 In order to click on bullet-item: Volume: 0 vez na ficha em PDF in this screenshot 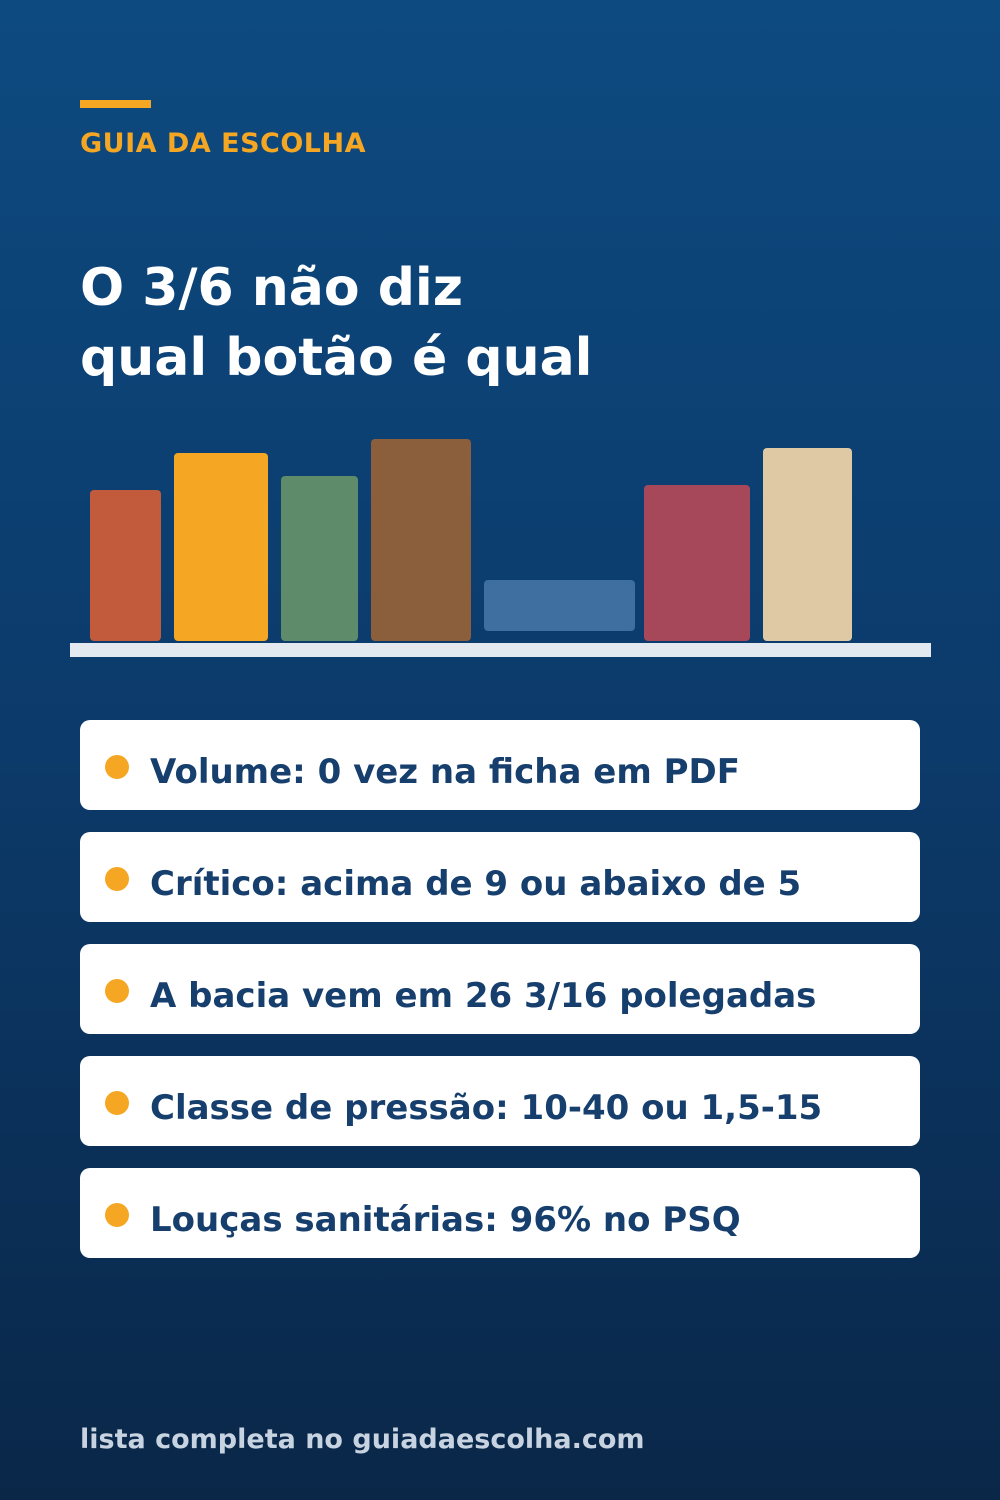, I will do `click(500, 765)`.